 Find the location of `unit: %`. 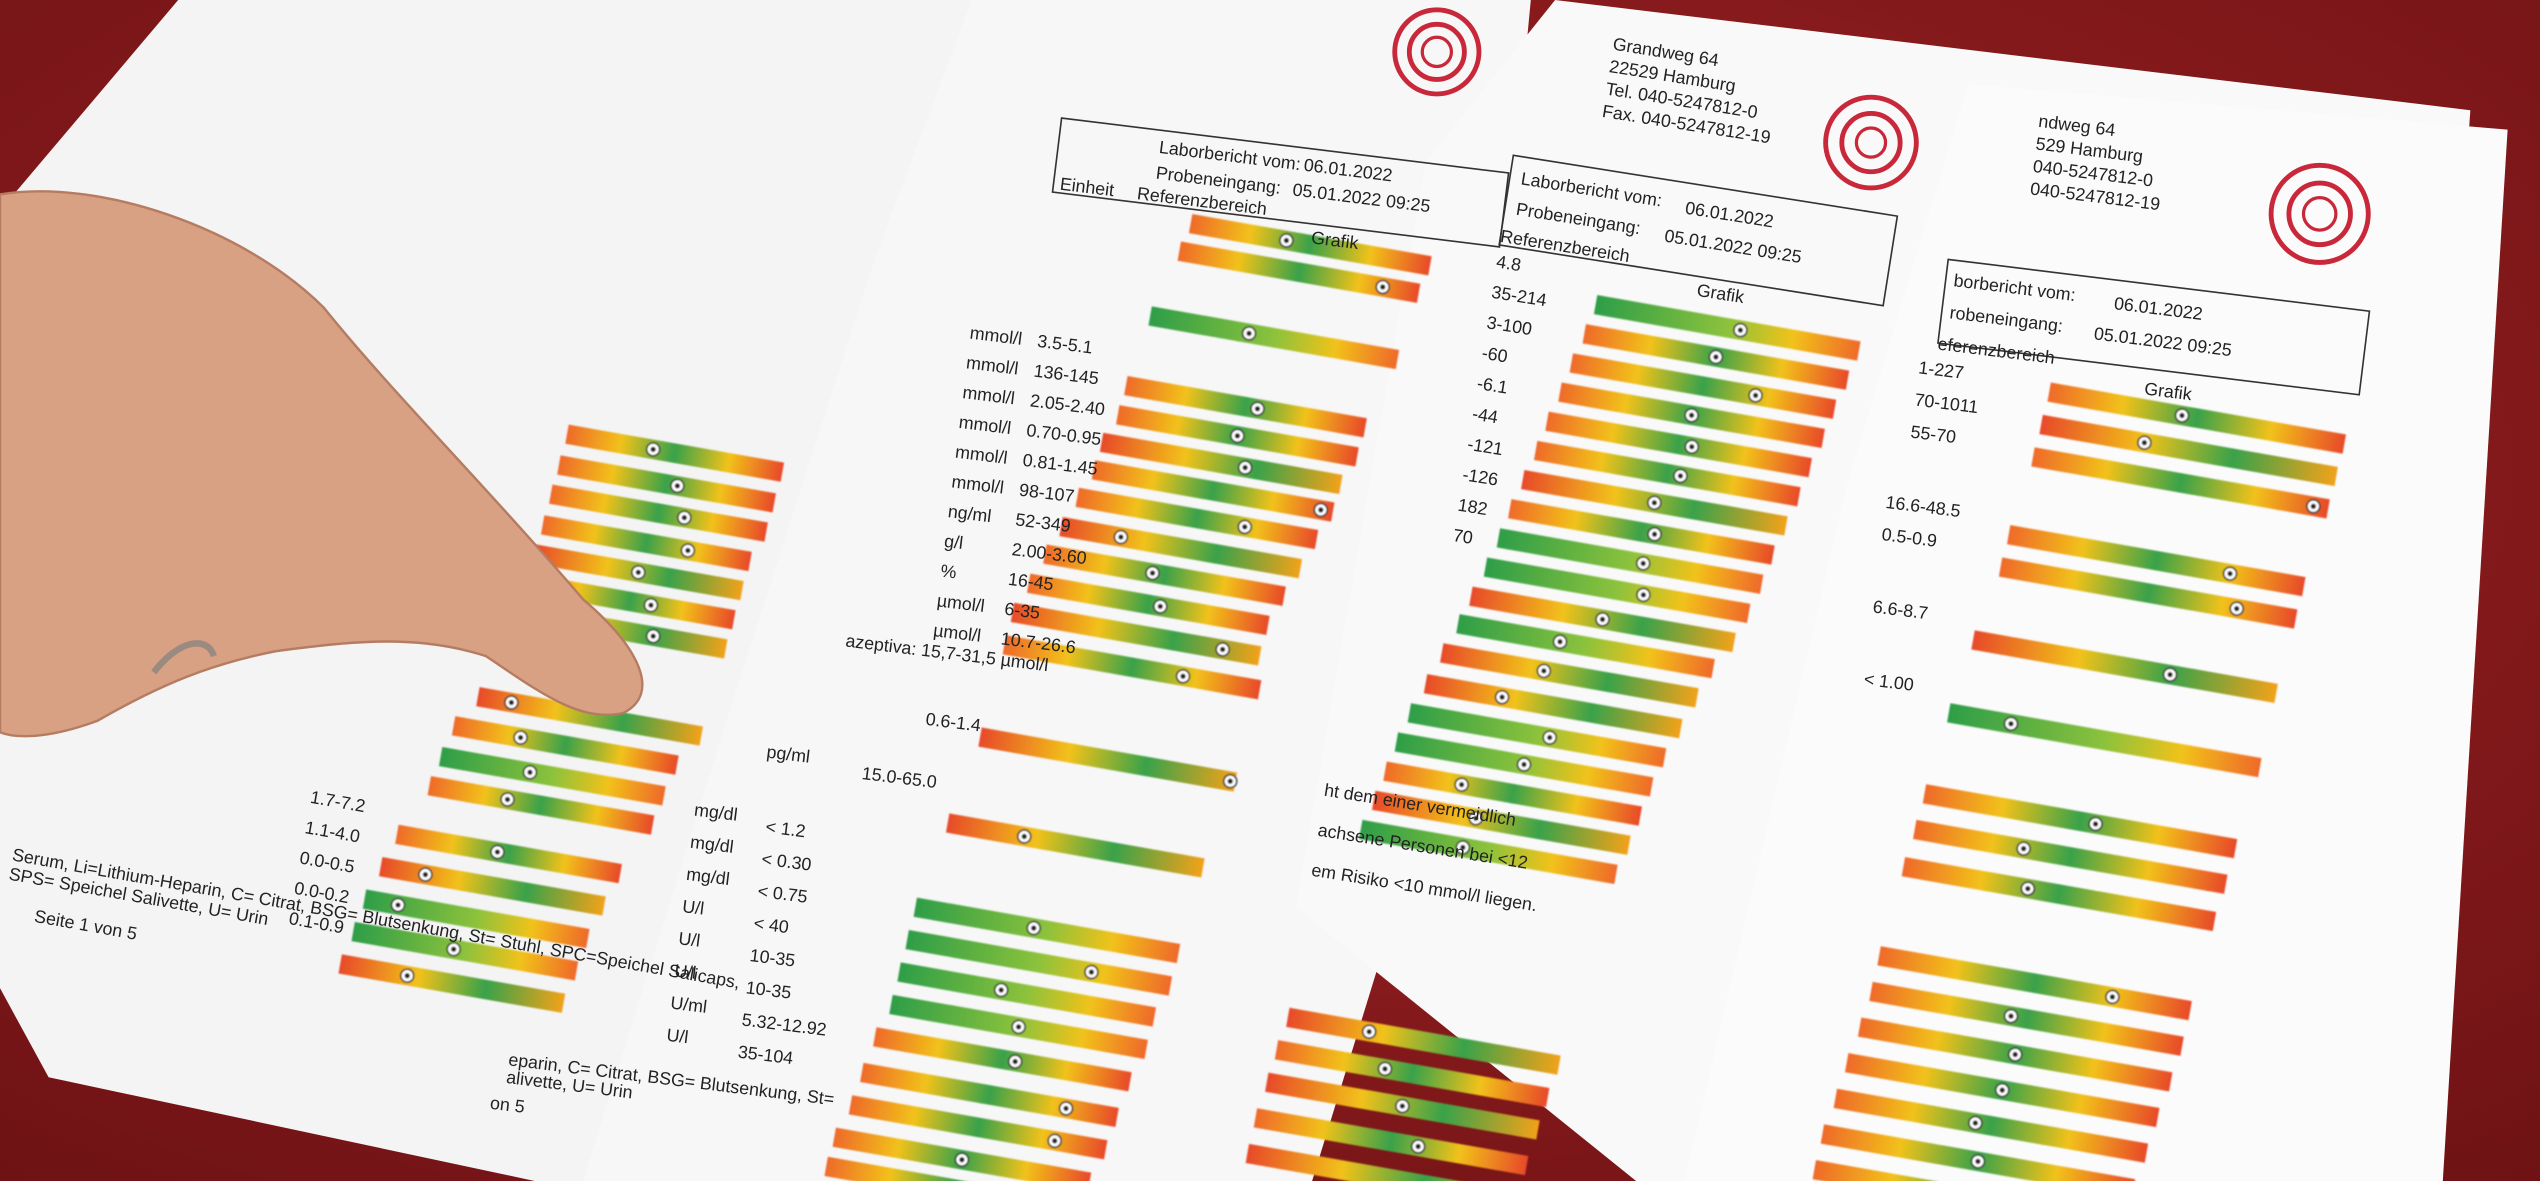

unit: % is located at coordinates (949, 572).